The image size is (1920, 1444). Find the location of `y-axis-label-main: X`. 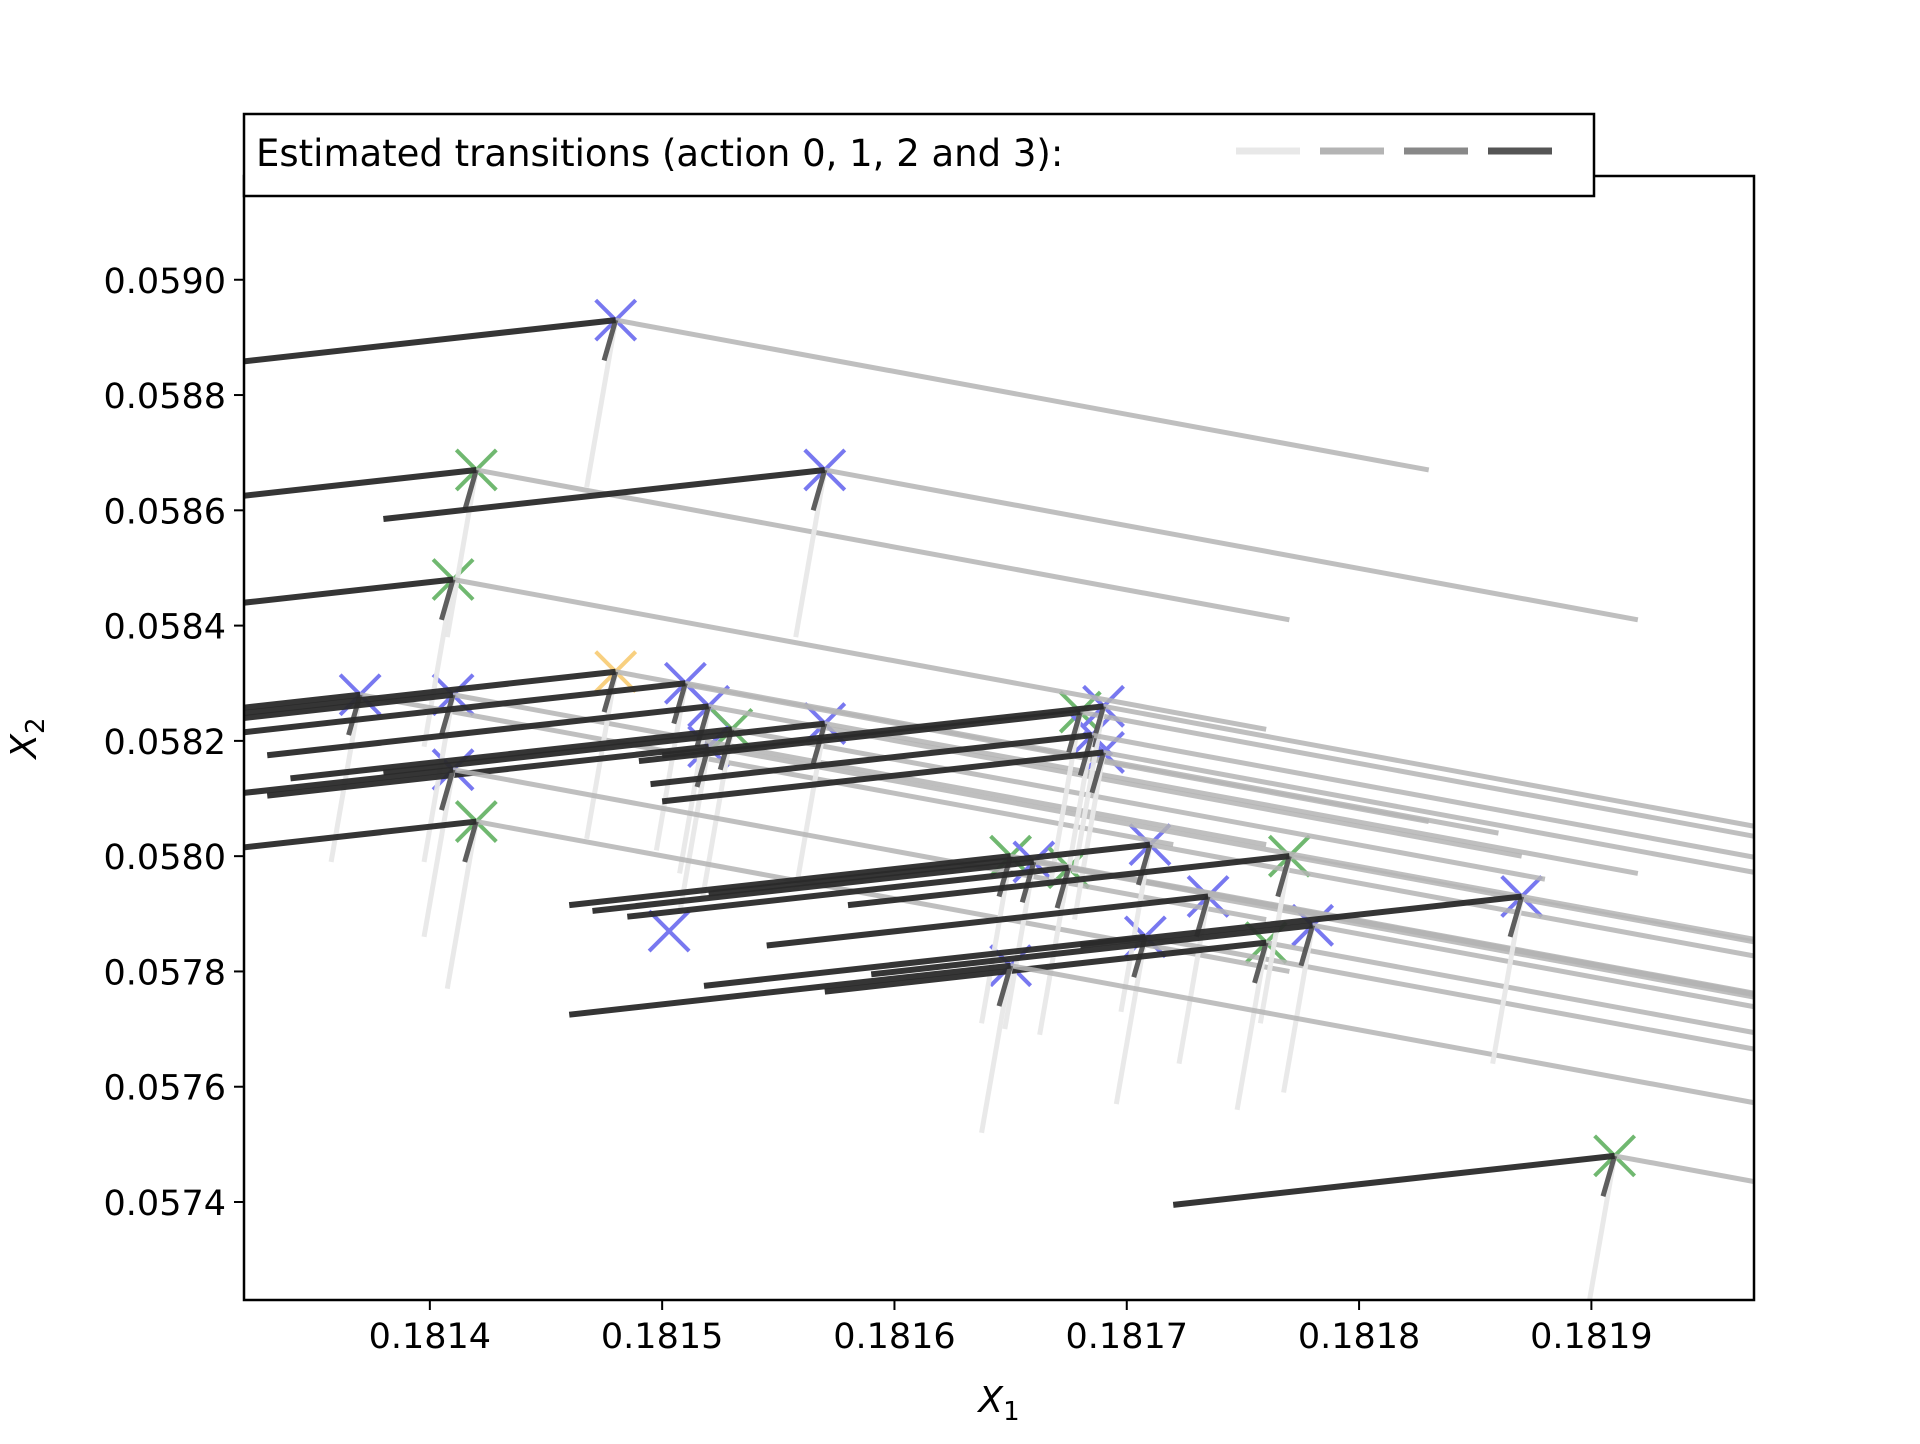

y-axis-label-main: X is located at coordinates (24, 747).